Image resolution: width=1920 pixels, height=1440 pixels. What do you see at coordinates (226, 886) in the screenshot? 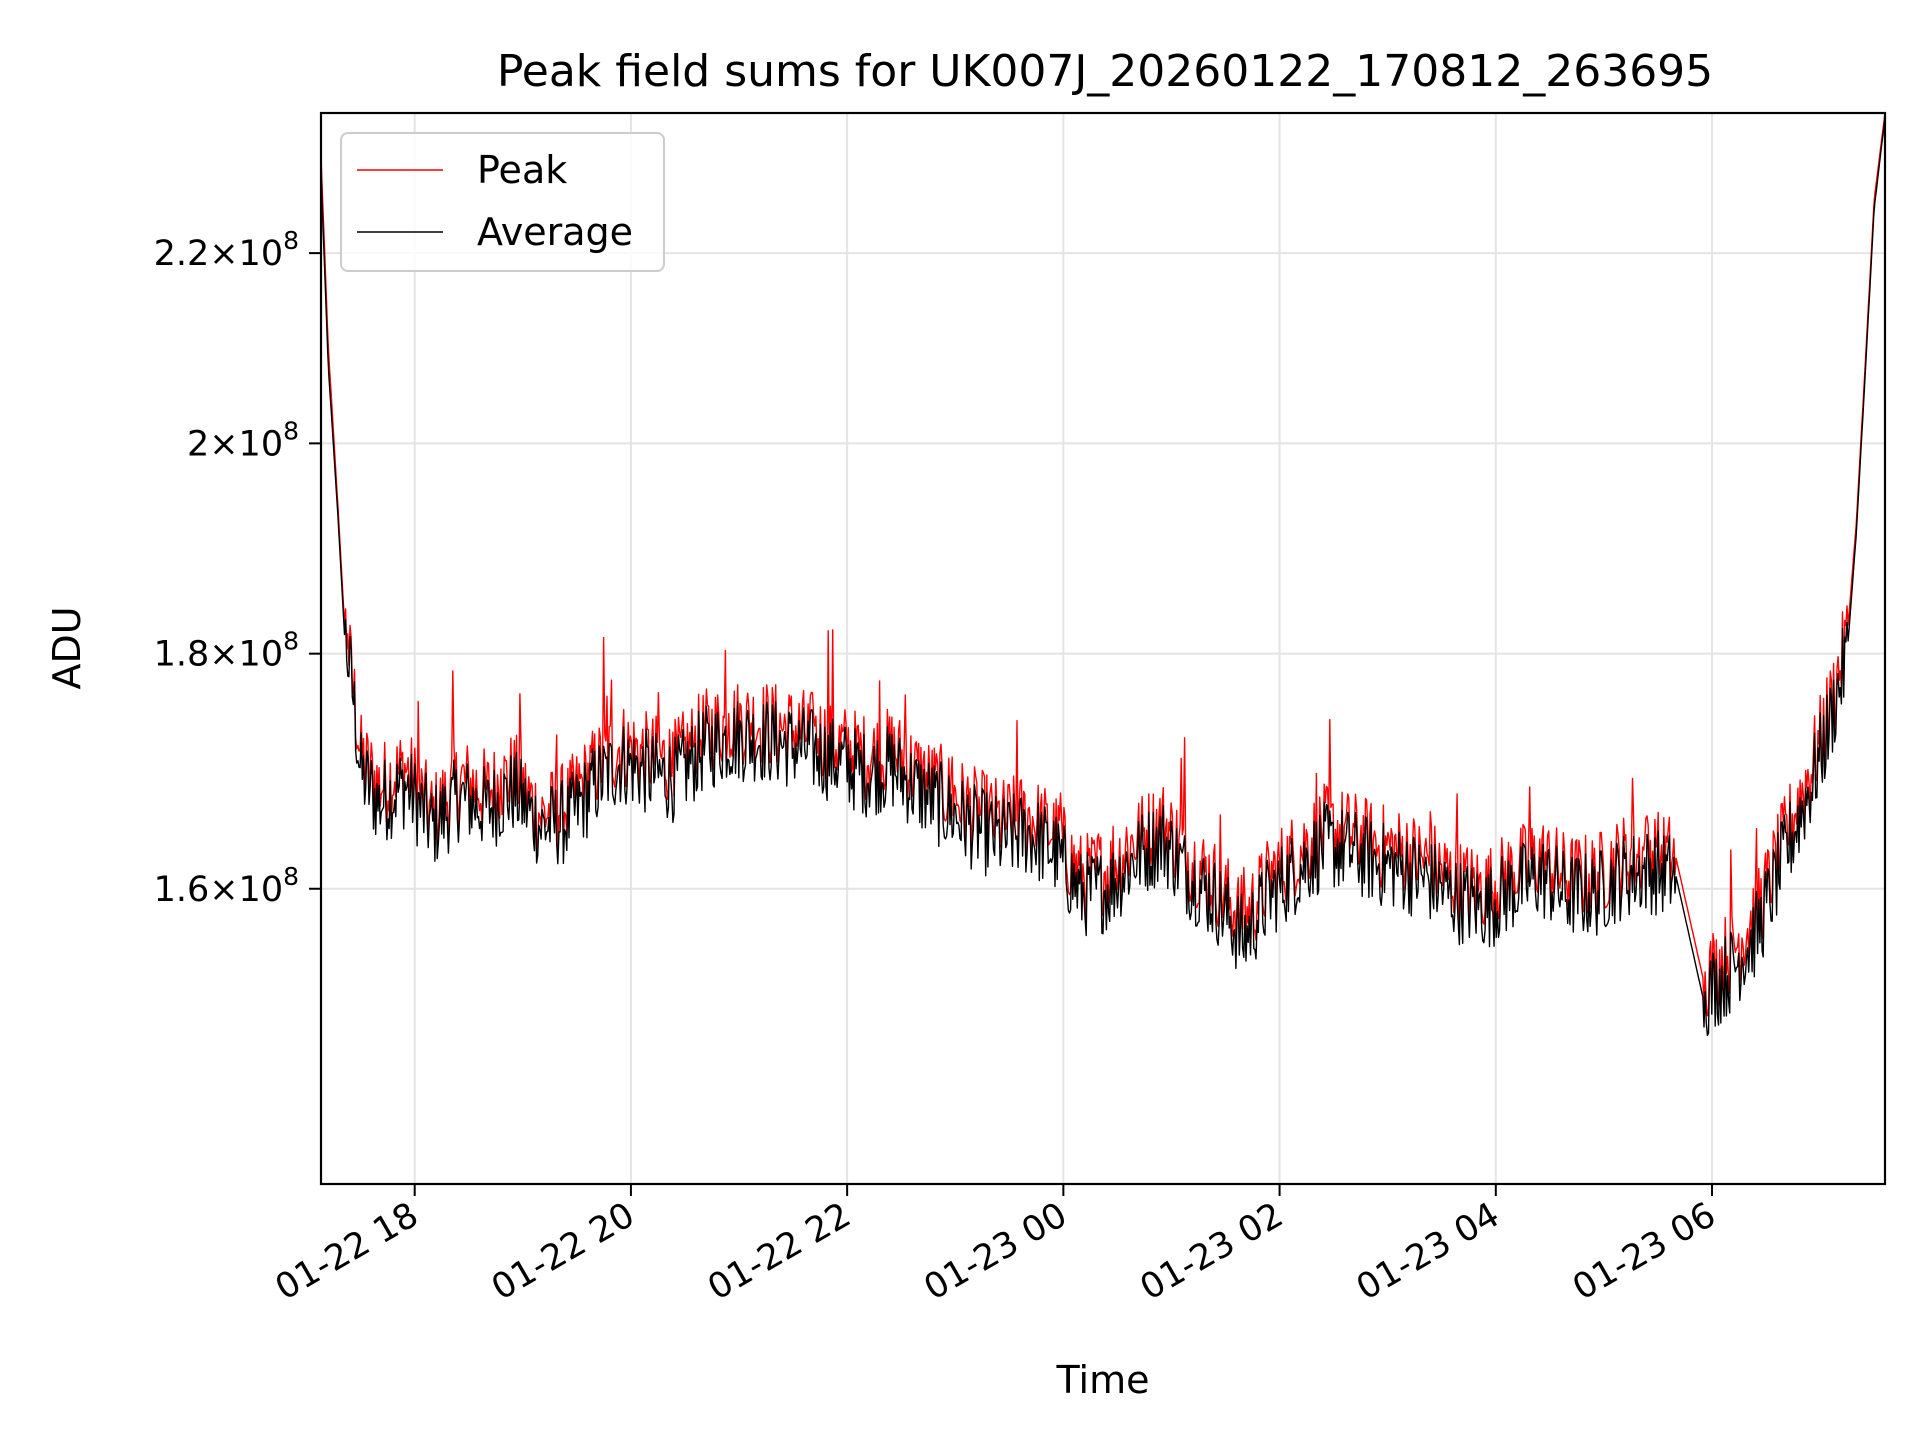
I see `y-tick-label-0: 1.6×108` at bounding box center [226, 886].